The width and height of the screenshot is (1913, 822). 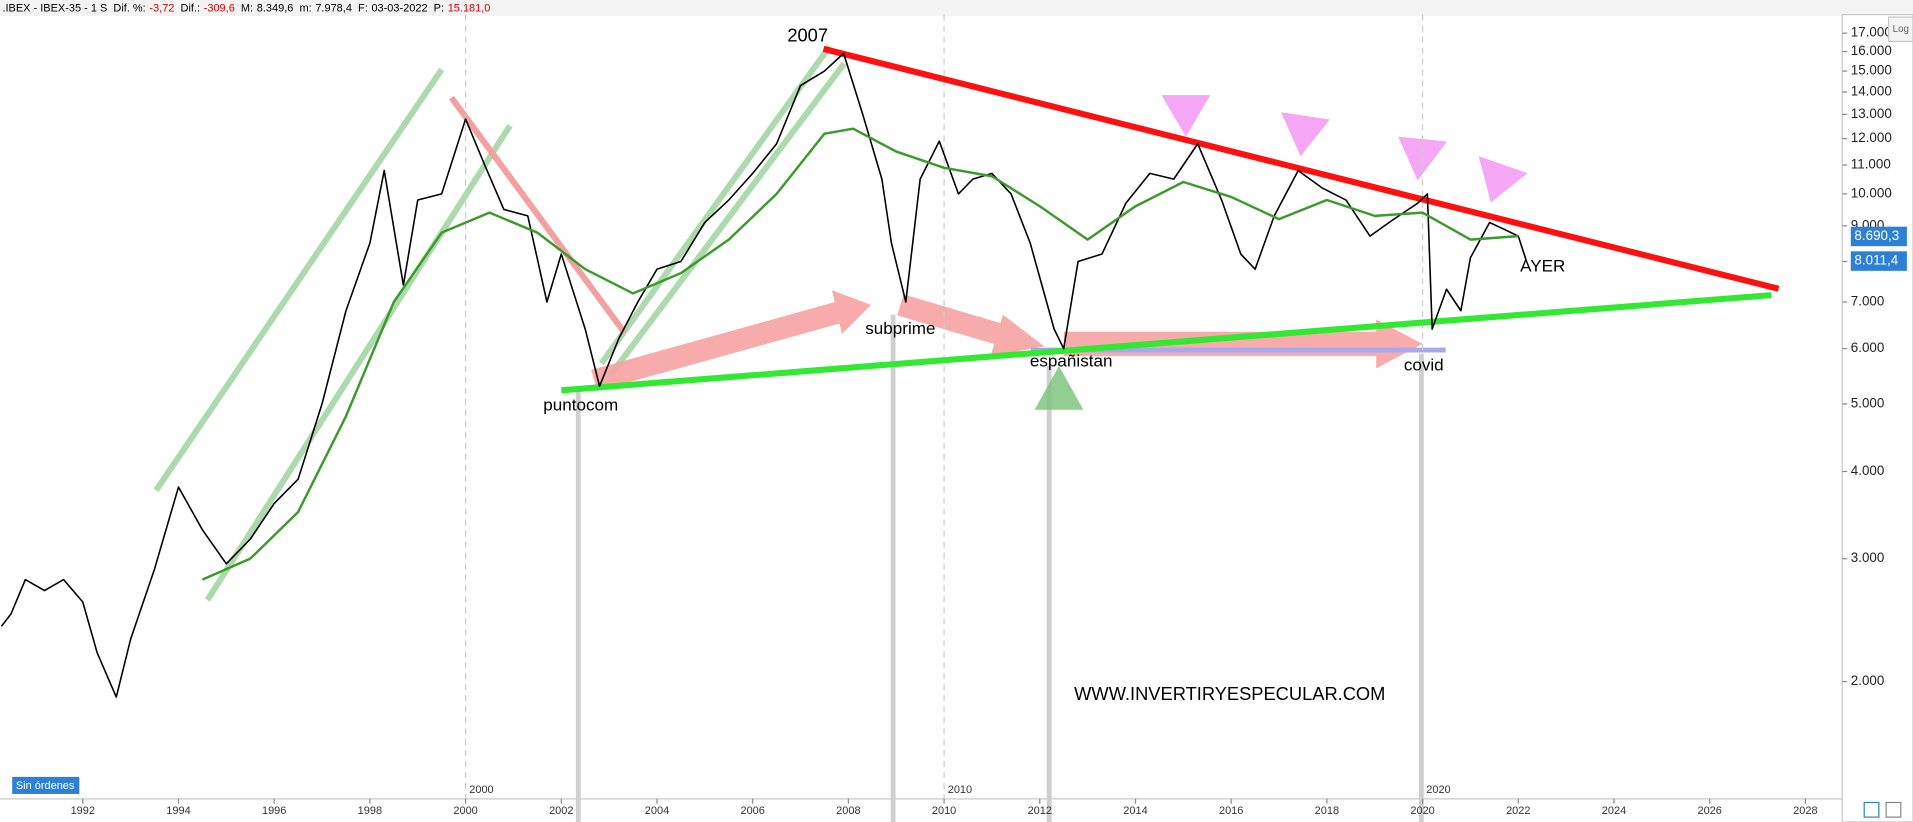 I want to click on decade-label: 2010, so click(x=960, y=790).